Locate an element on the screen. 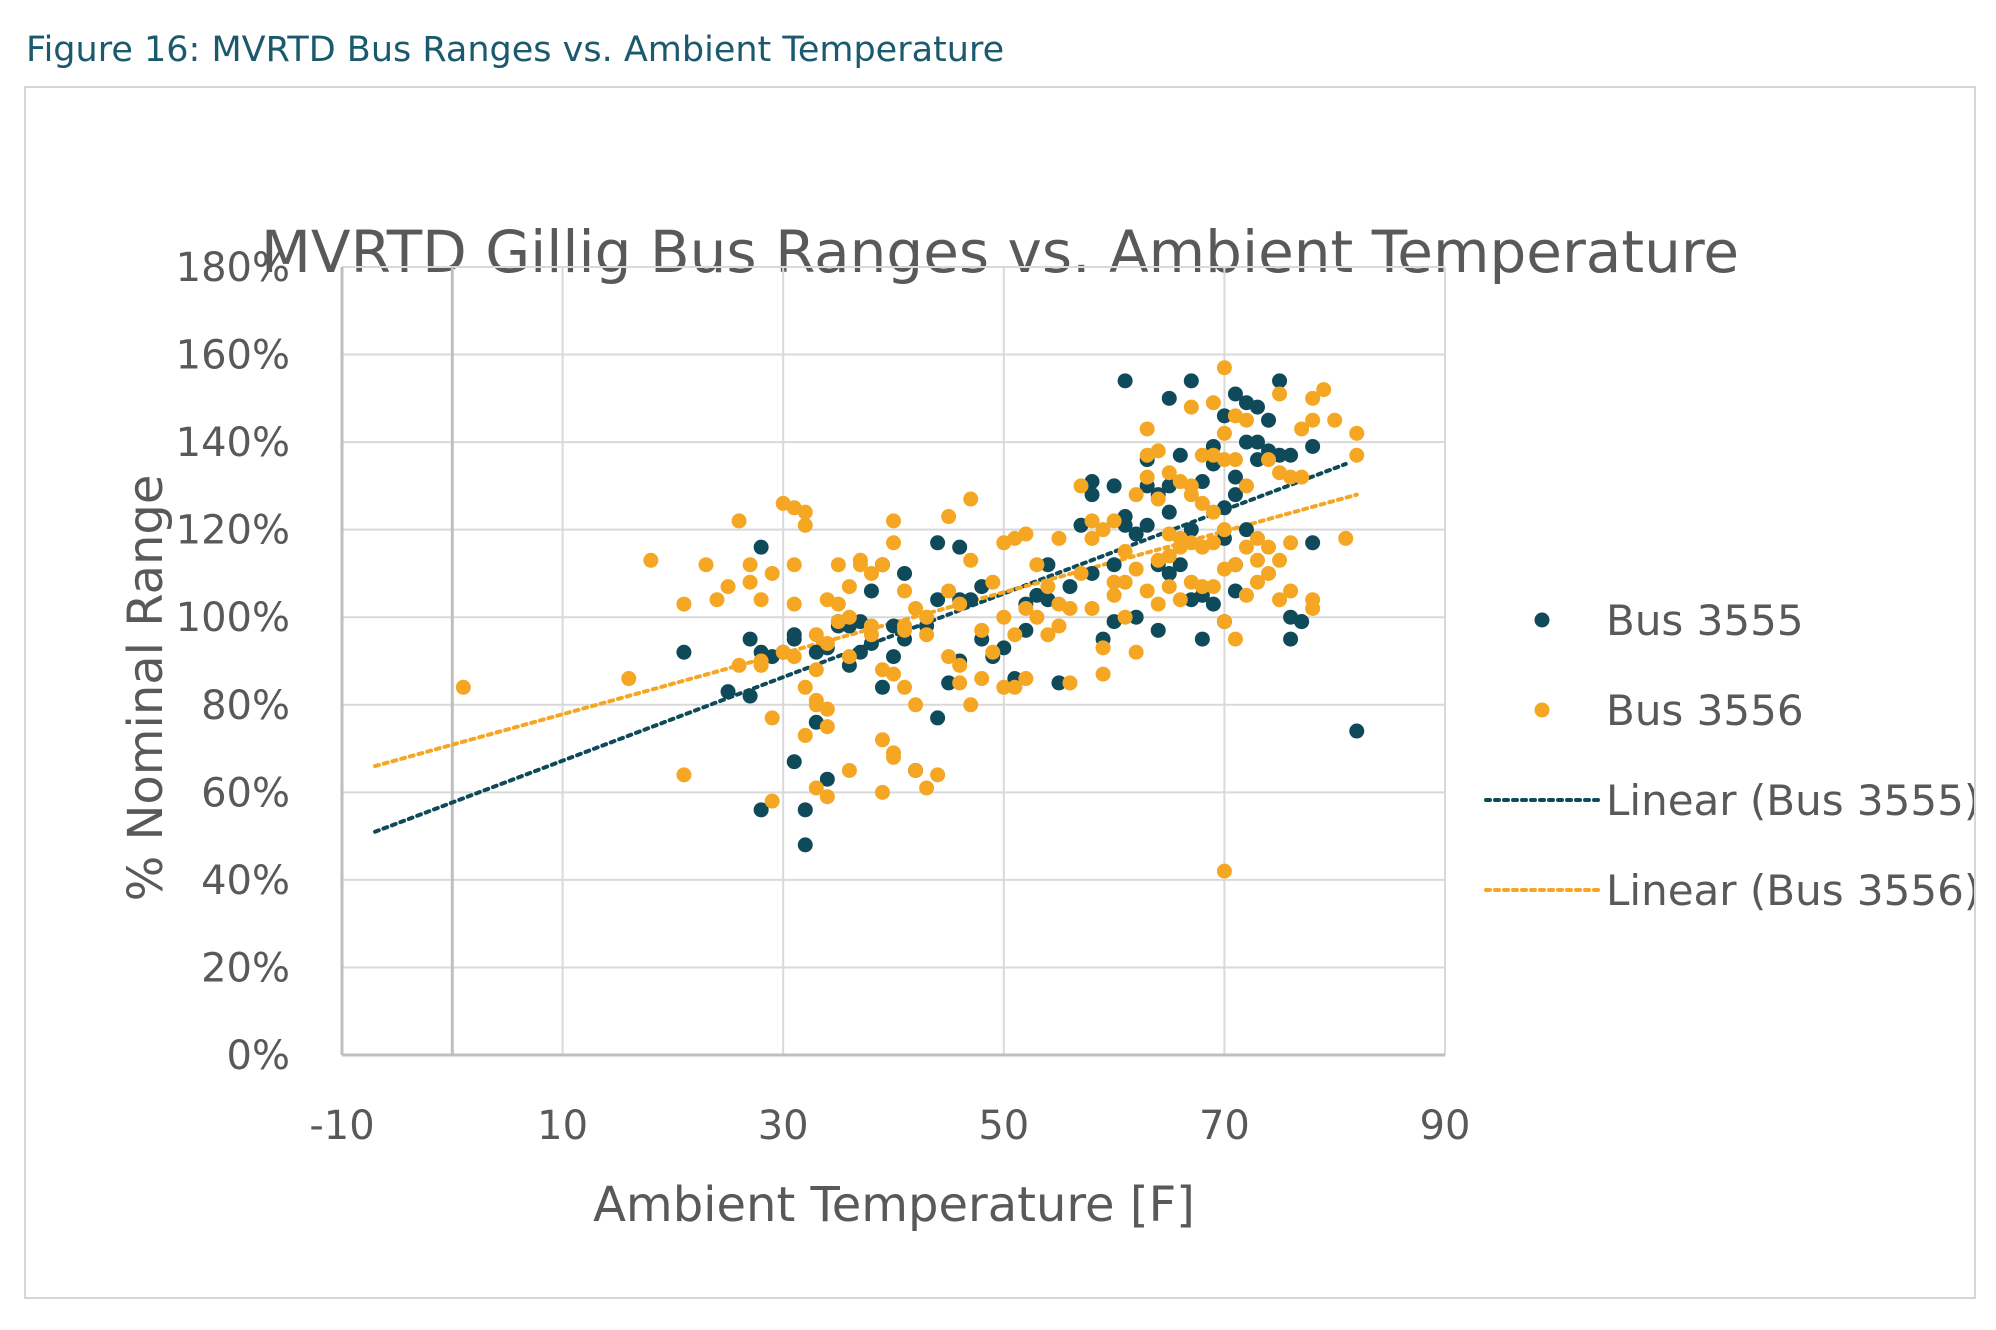  y-tick-label: 80% is located at coordinates (245, 706).